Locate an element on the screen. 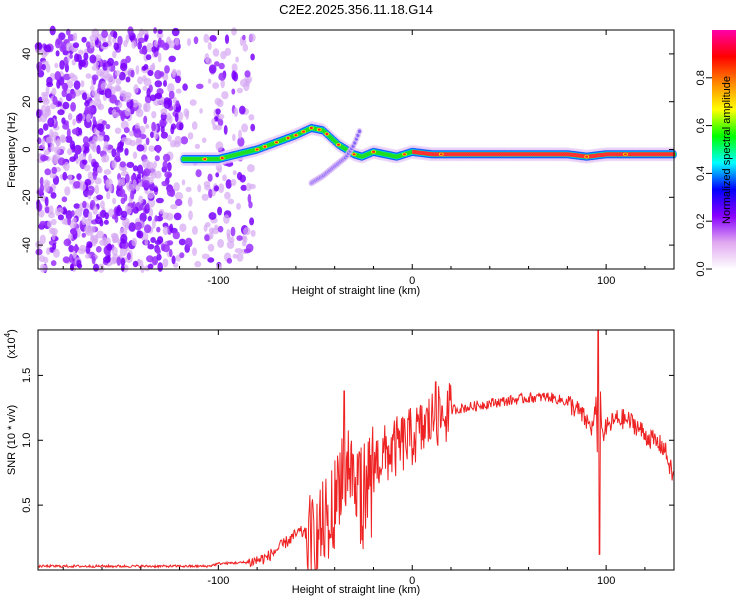 This screenshot has height=600, width=750. snr-x-axis-title: Height of straight line (km) is located at coordinates (356, 590).